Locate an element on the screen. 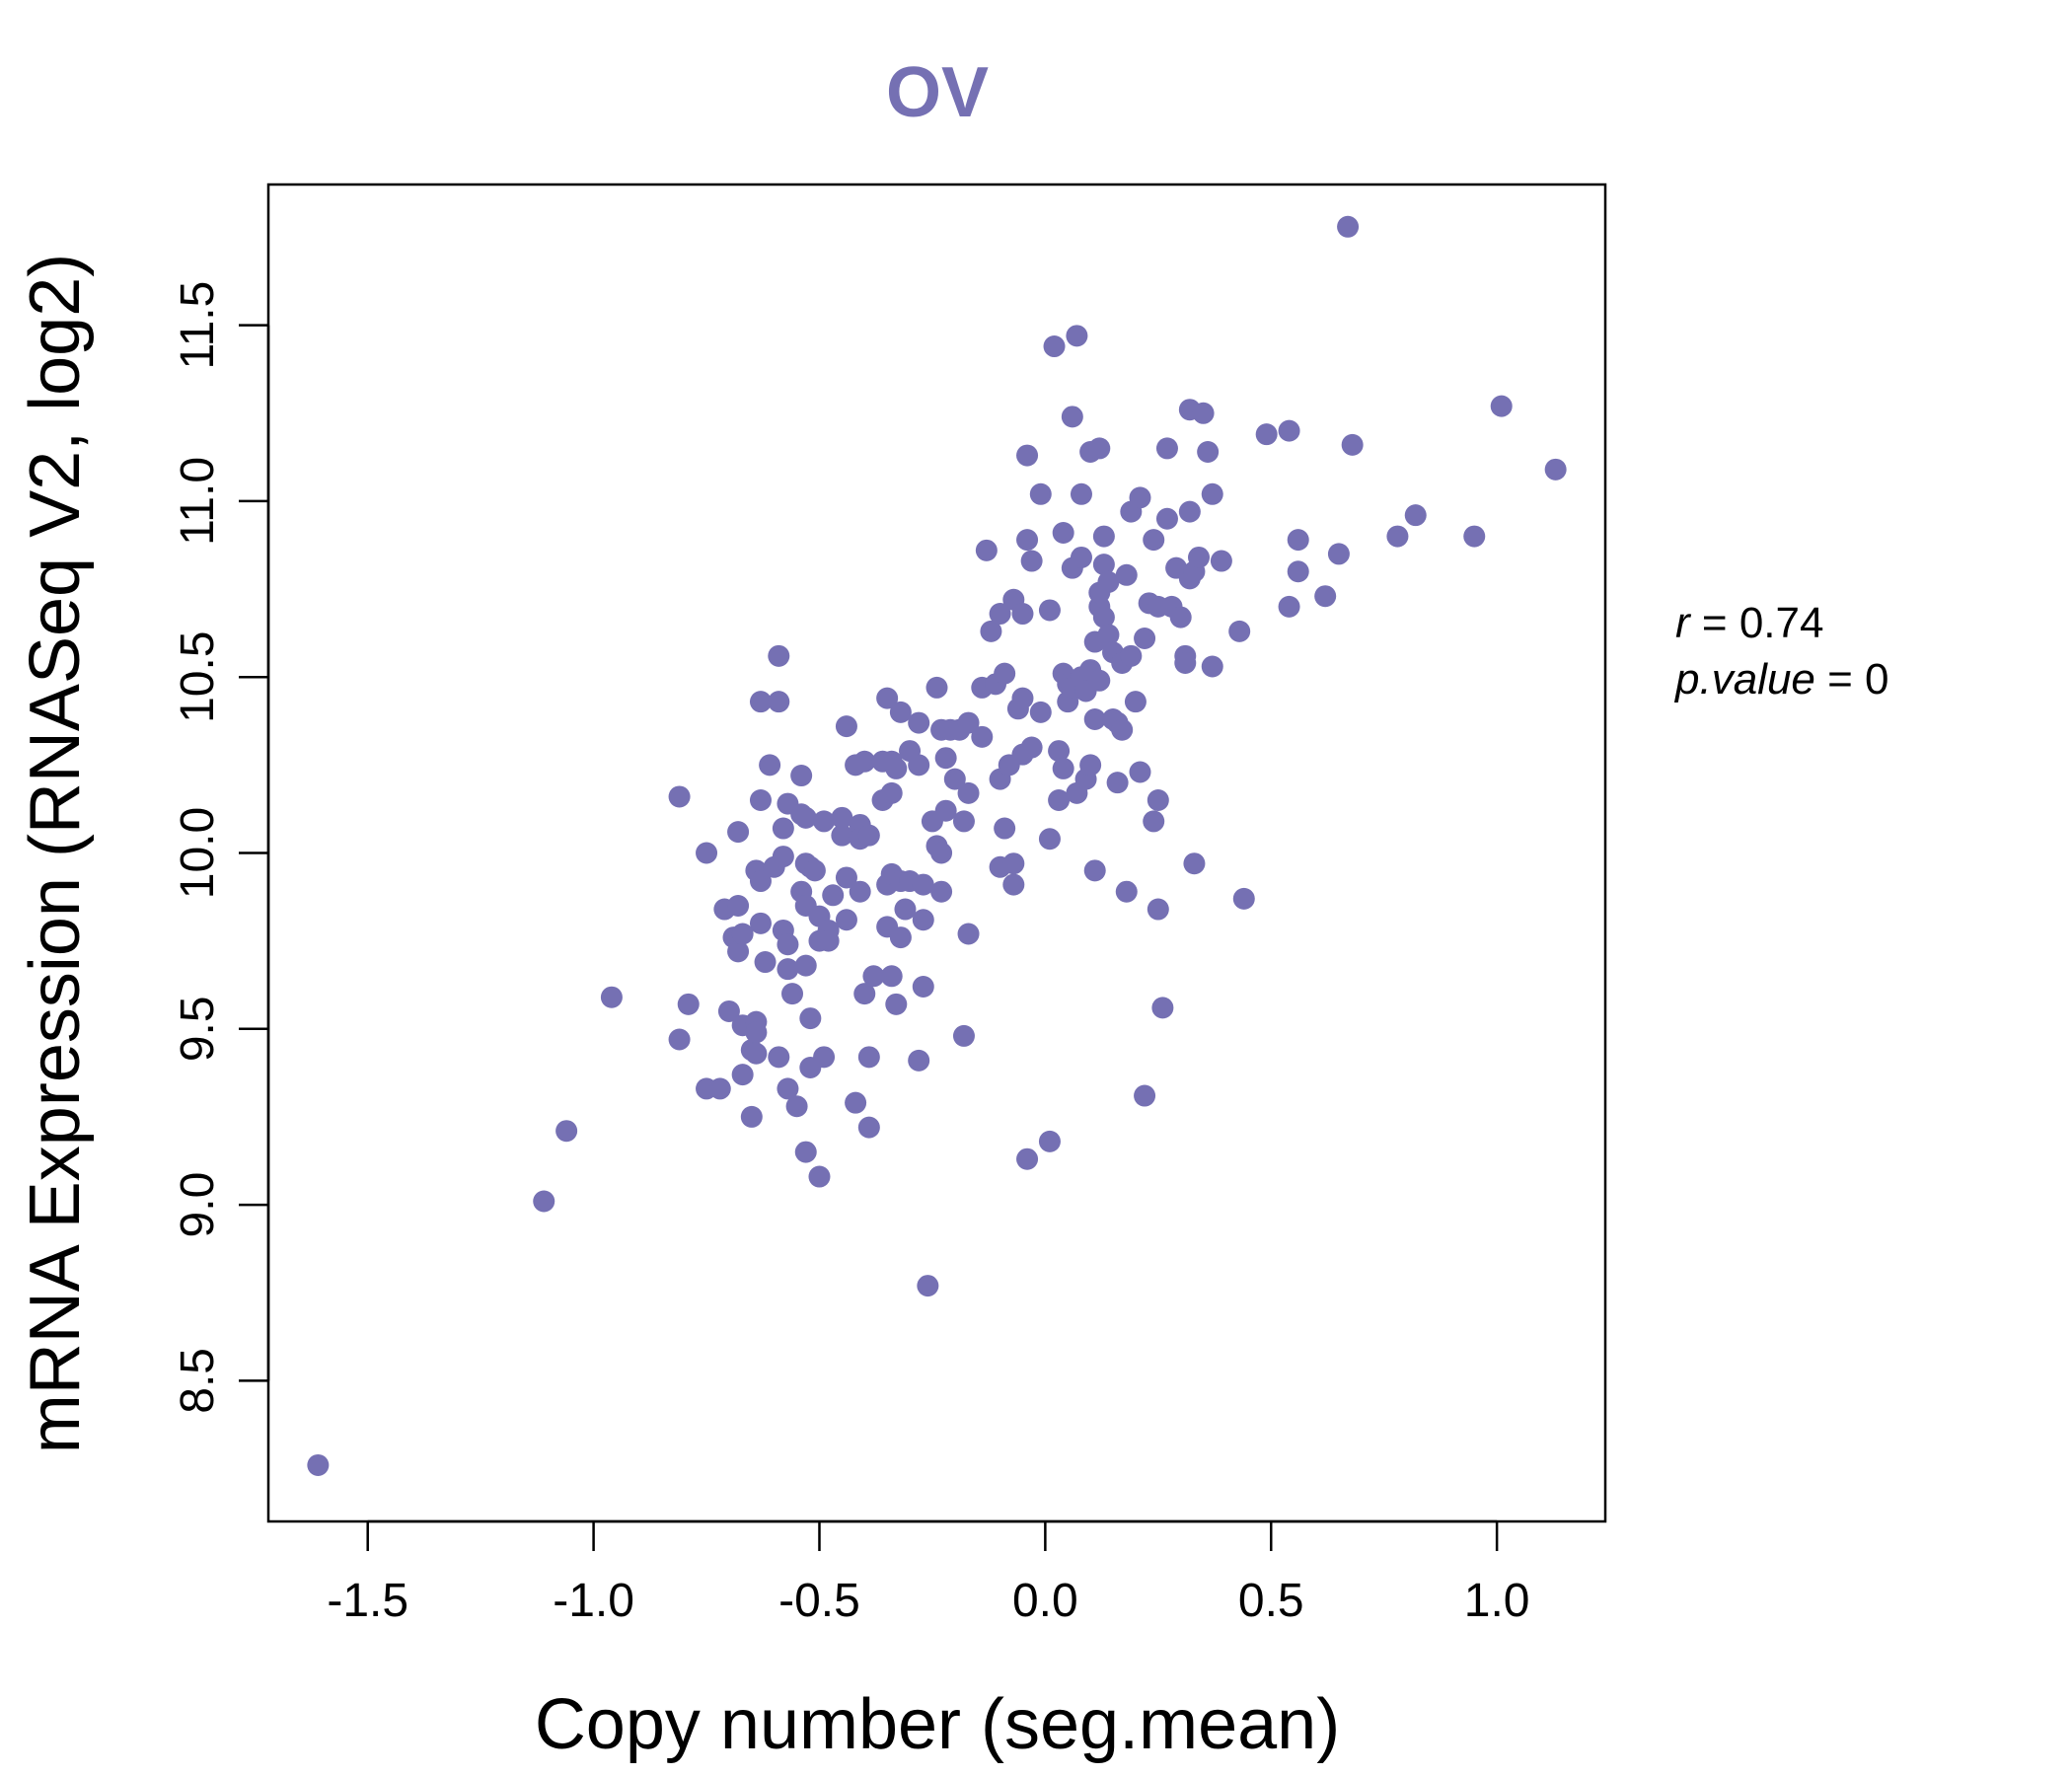 The image size is (2072, 1776). x-axis-label: Copy number (seg.mean) is located at coordinates (938, 1725).